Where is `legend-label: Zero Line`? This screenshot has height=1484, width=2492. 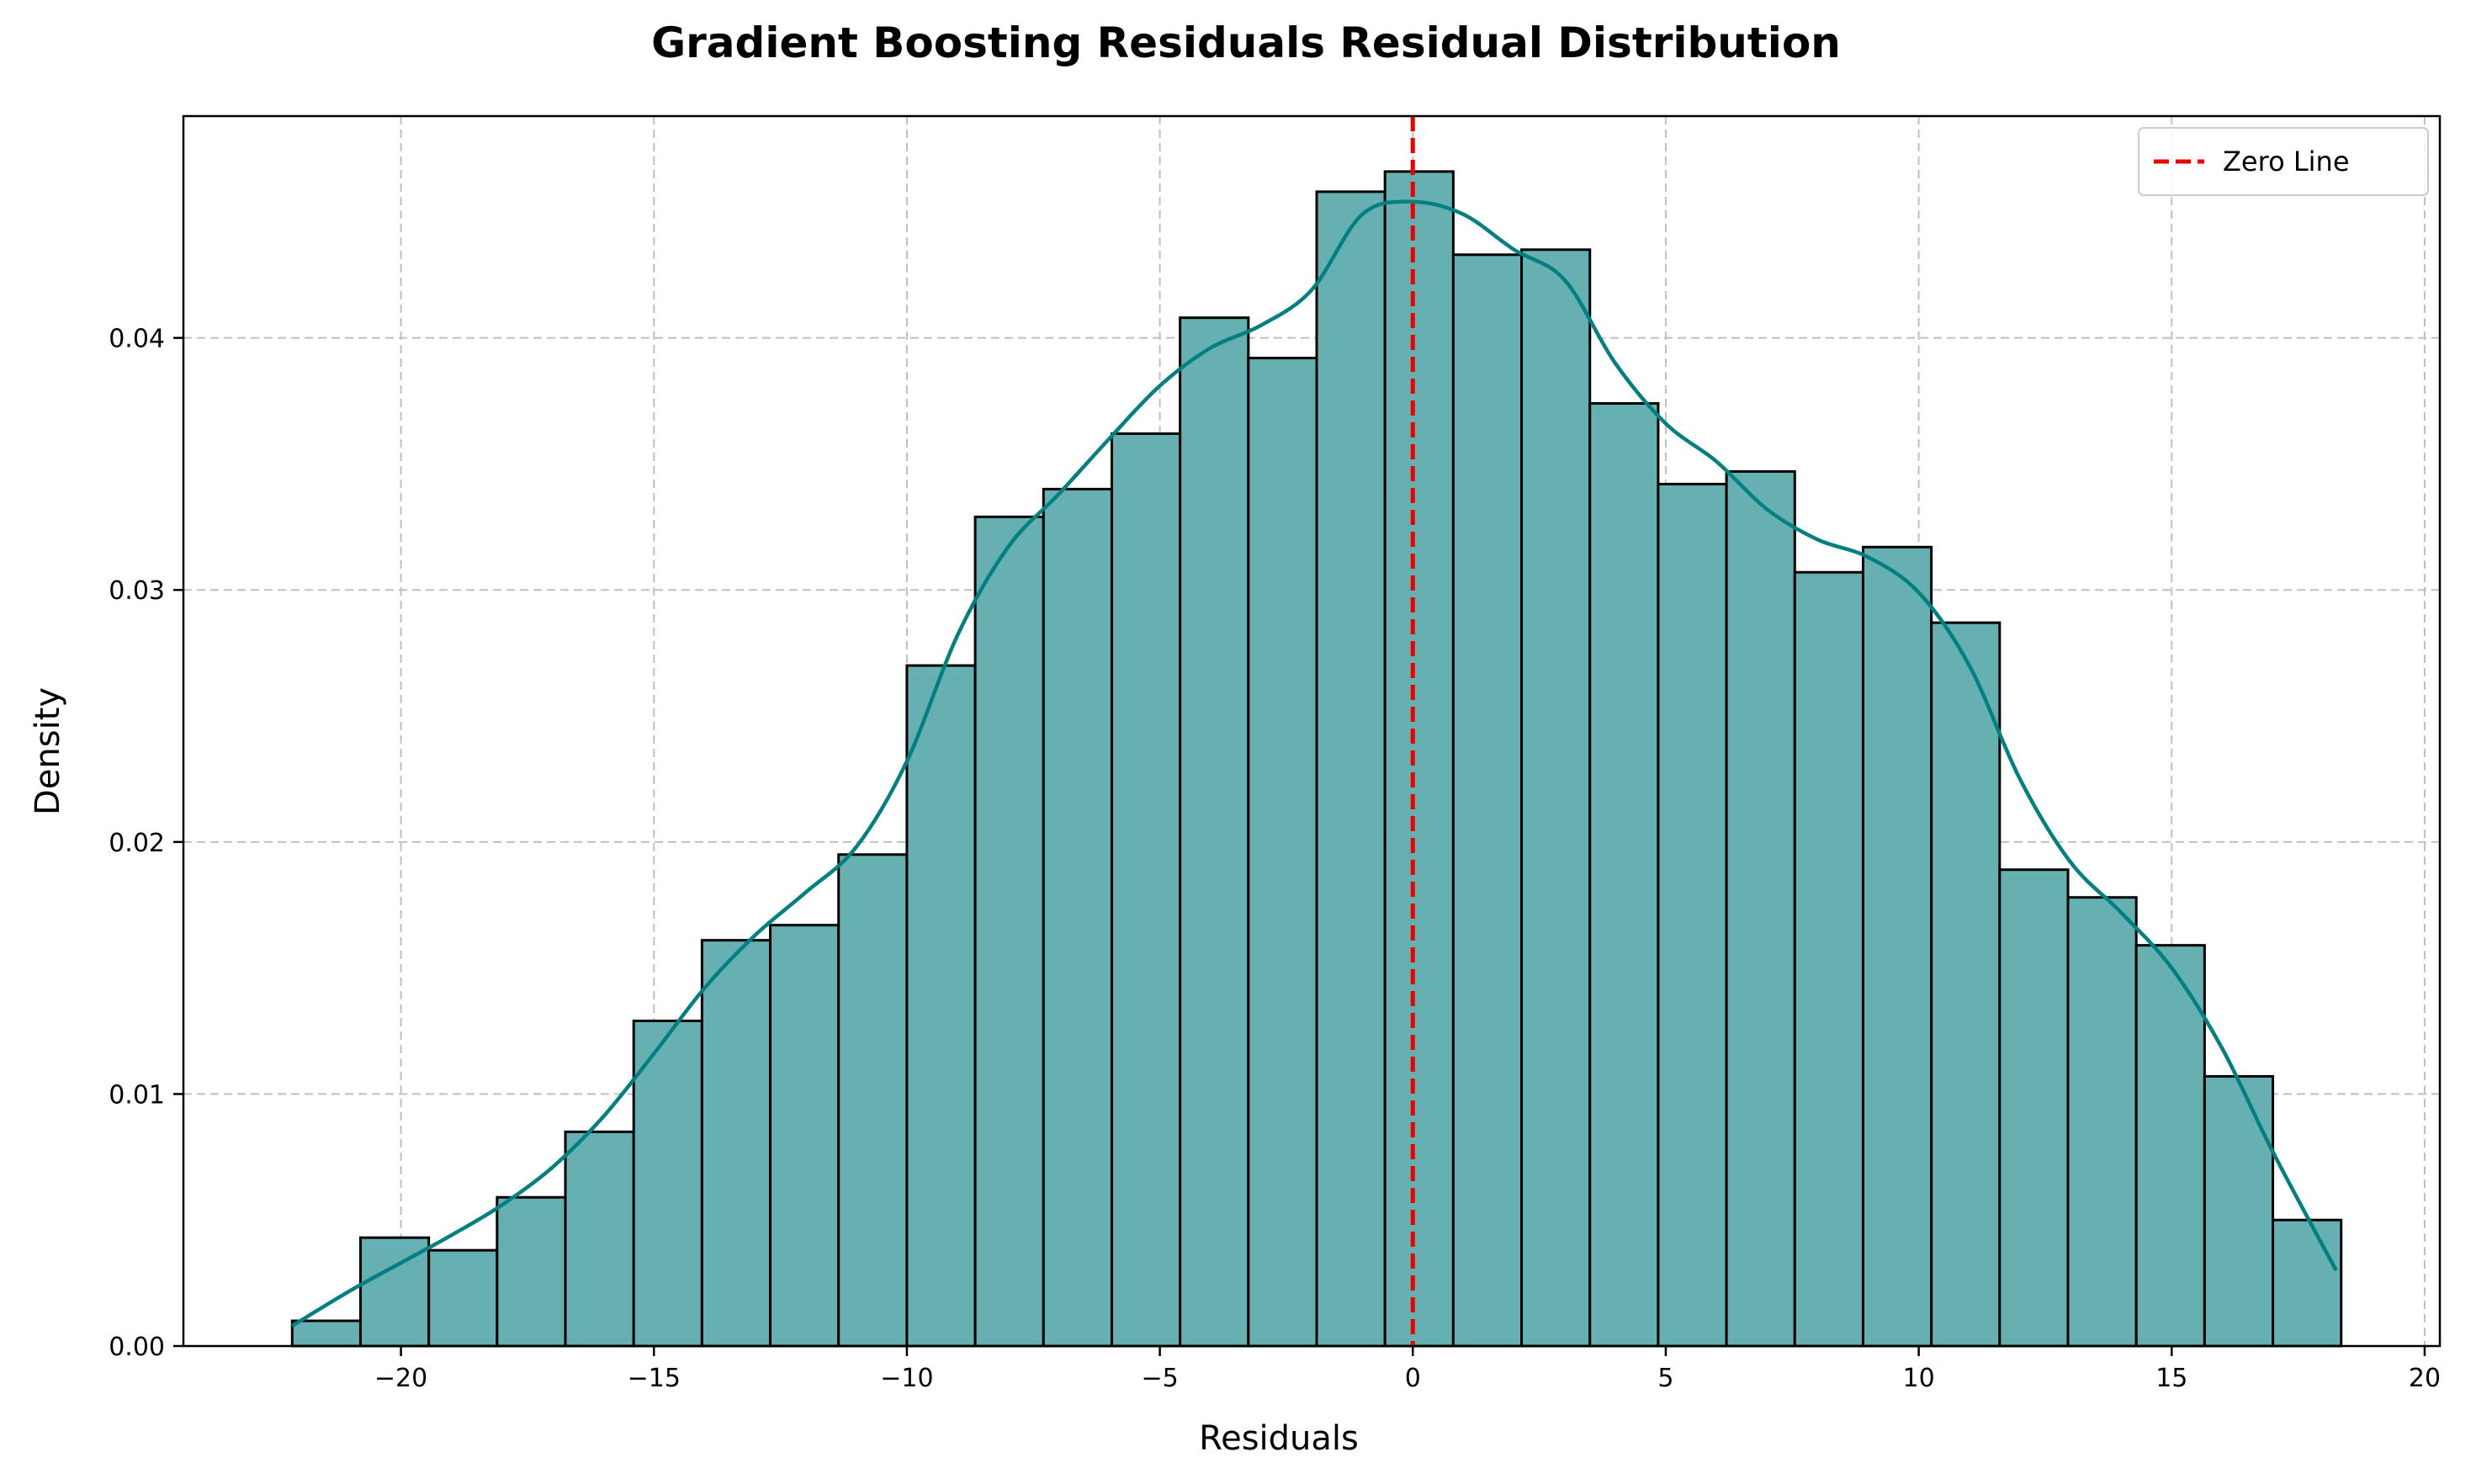 legend-label: Zero Line is located at coordinates (2286, 162).